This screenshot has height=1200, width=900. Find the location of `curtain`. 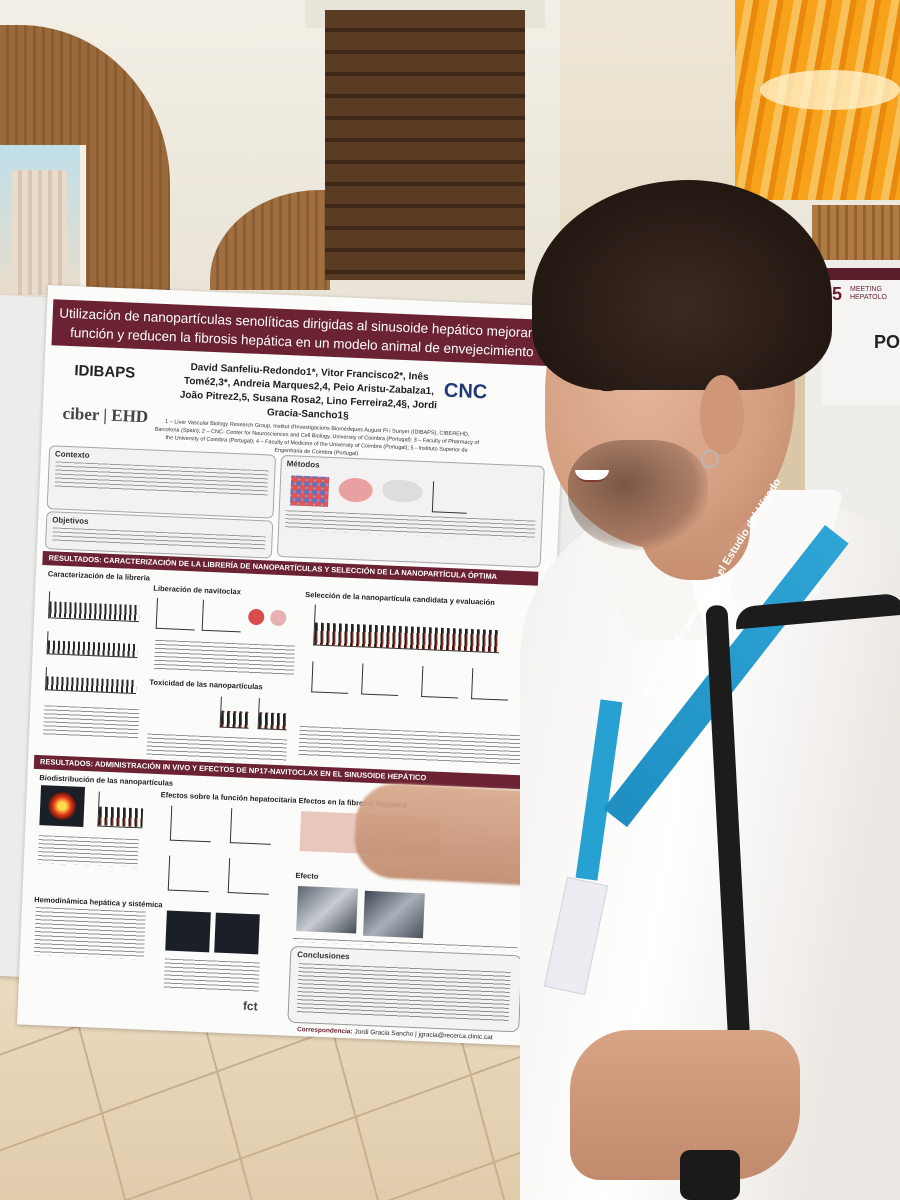

curtain is located at coordinates (39, 232).